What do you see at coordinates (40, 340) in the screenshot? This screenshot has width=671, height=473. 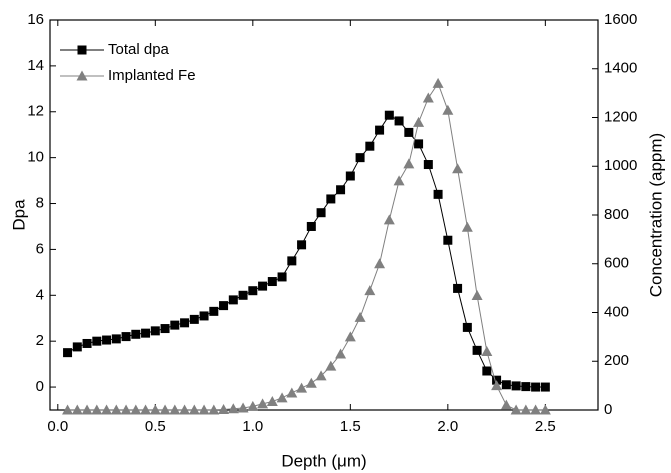 I see `y-tick-label: 2` at bounding box center [40, 340].